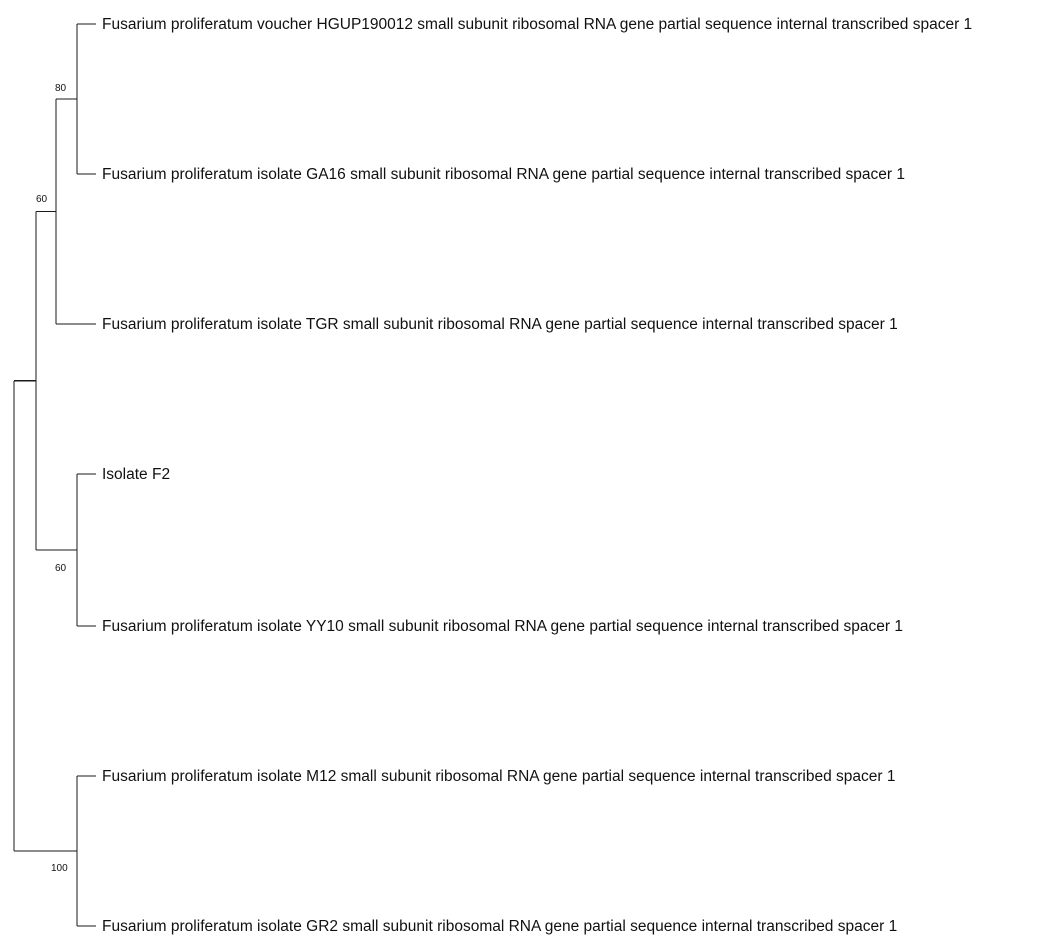 This screenshot has height=936, width=1045. What do you see at coordinates (59, 868) in the screenshot?
I see `bootstrap-value-m12-gr2: 100` at bounding box center [59, 868].